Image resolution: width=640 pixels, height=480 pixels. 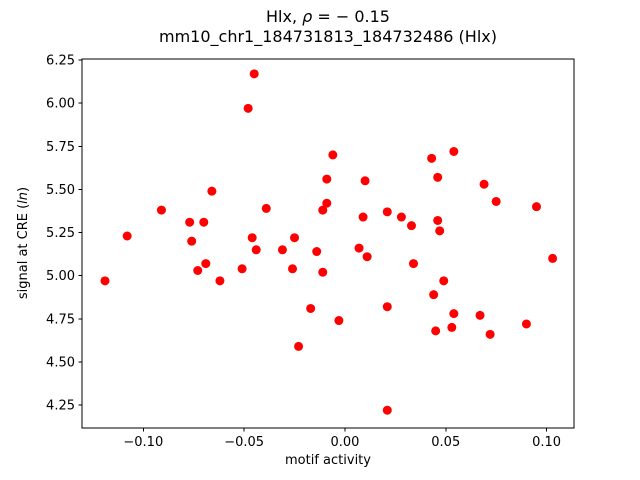 What do you see at coordinates (344, 442) in the screenshot?
I see `x-tick-label: 0.00` at bounding box center [344, 442].